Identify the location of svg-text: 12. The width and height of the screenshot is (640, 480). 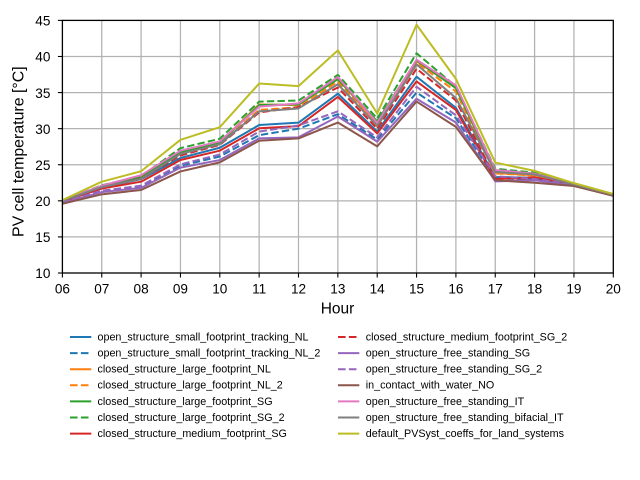
(298, 289).